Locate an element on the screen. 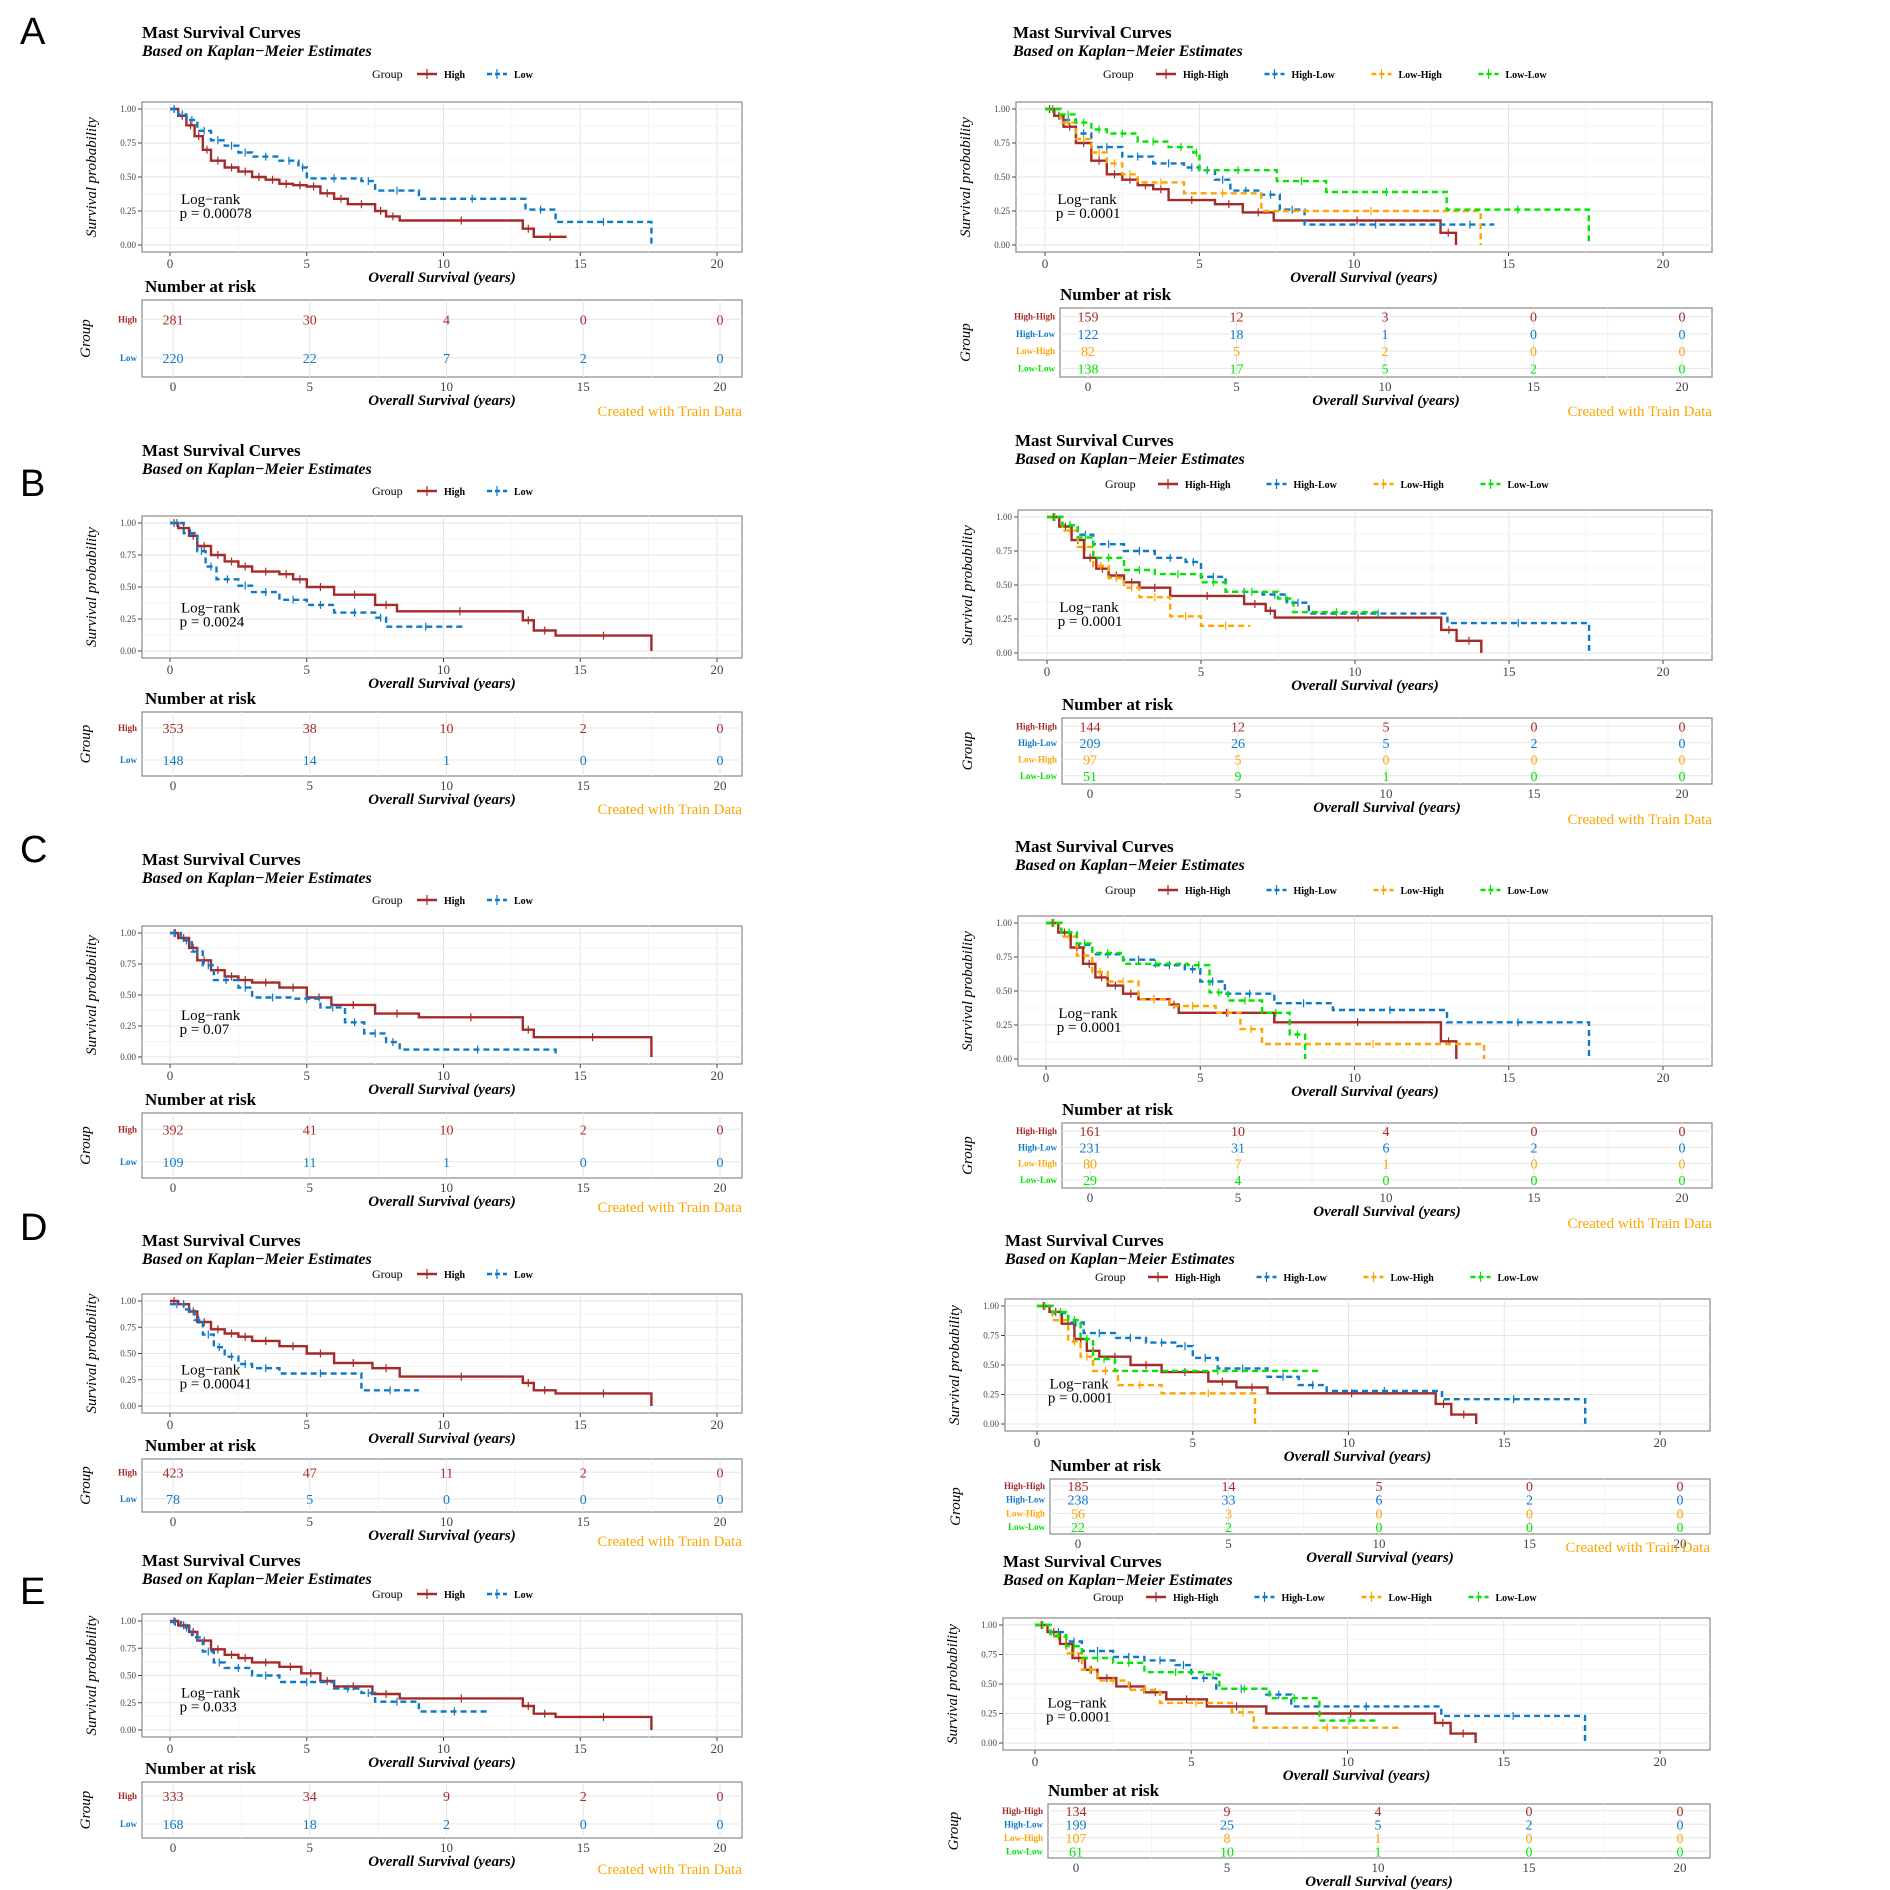  risk-count: 209 is located at coordinates (1090, 744).